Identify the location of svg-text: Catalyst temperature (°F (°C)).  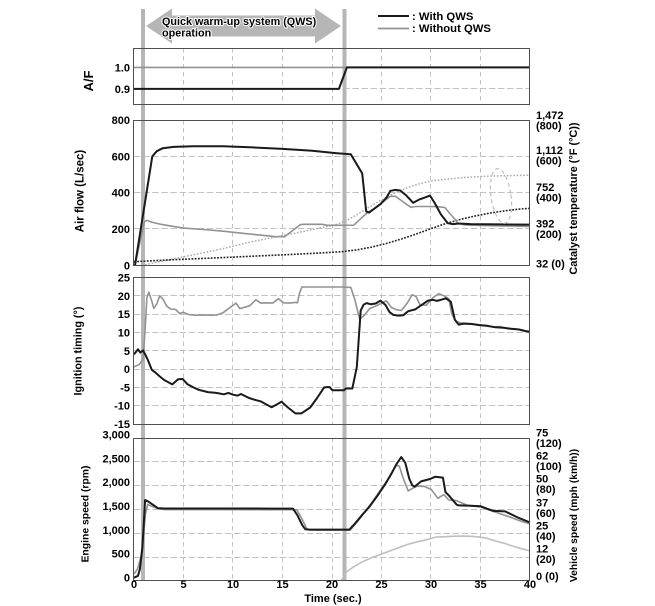
(574, 198).